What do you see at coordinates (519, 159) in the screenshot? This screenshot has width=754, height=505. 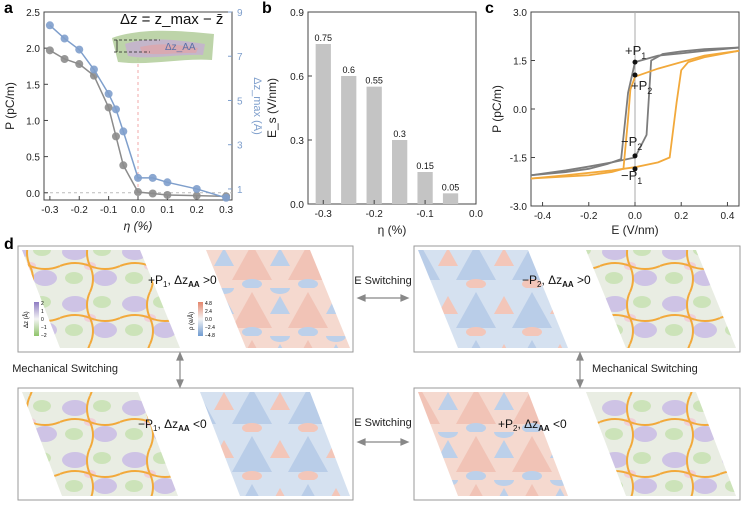 I see `y-tick-label-c: -1.5` at bounding box center [519, 159].